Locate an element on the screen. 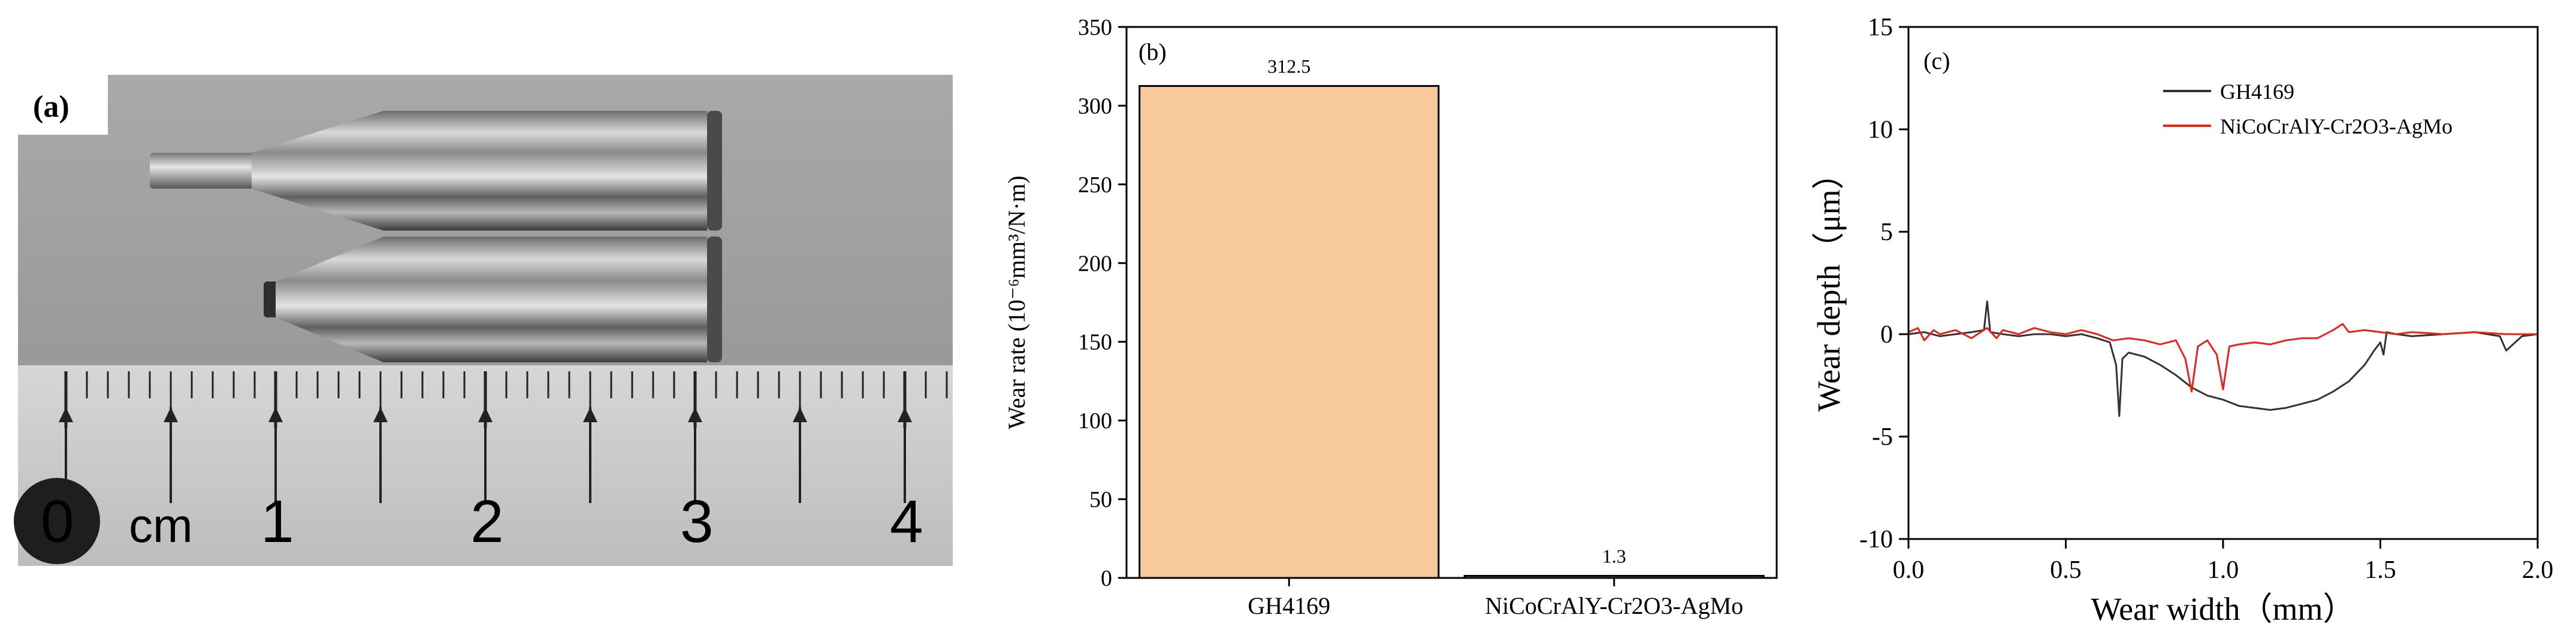 The image size is (2576, 639). line-series is located at coordinates (2223, 358).